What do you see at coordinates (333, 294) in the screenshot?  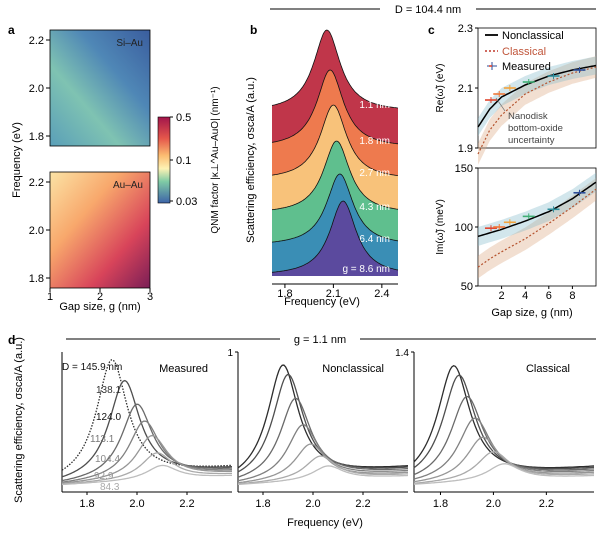 I see `x-tick-label: 2.1` at bounding box center [333, 294].